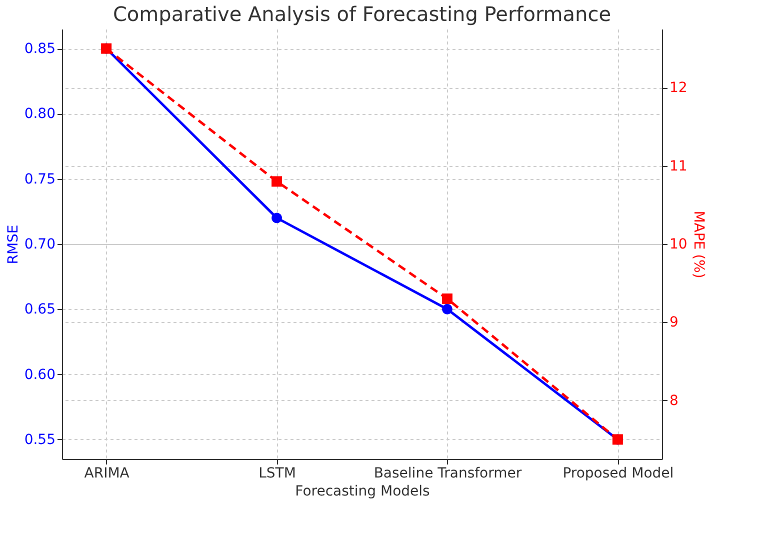 The image size is (772, 550). I want to click on y-tick-label: 0.85, so click(40, 49).